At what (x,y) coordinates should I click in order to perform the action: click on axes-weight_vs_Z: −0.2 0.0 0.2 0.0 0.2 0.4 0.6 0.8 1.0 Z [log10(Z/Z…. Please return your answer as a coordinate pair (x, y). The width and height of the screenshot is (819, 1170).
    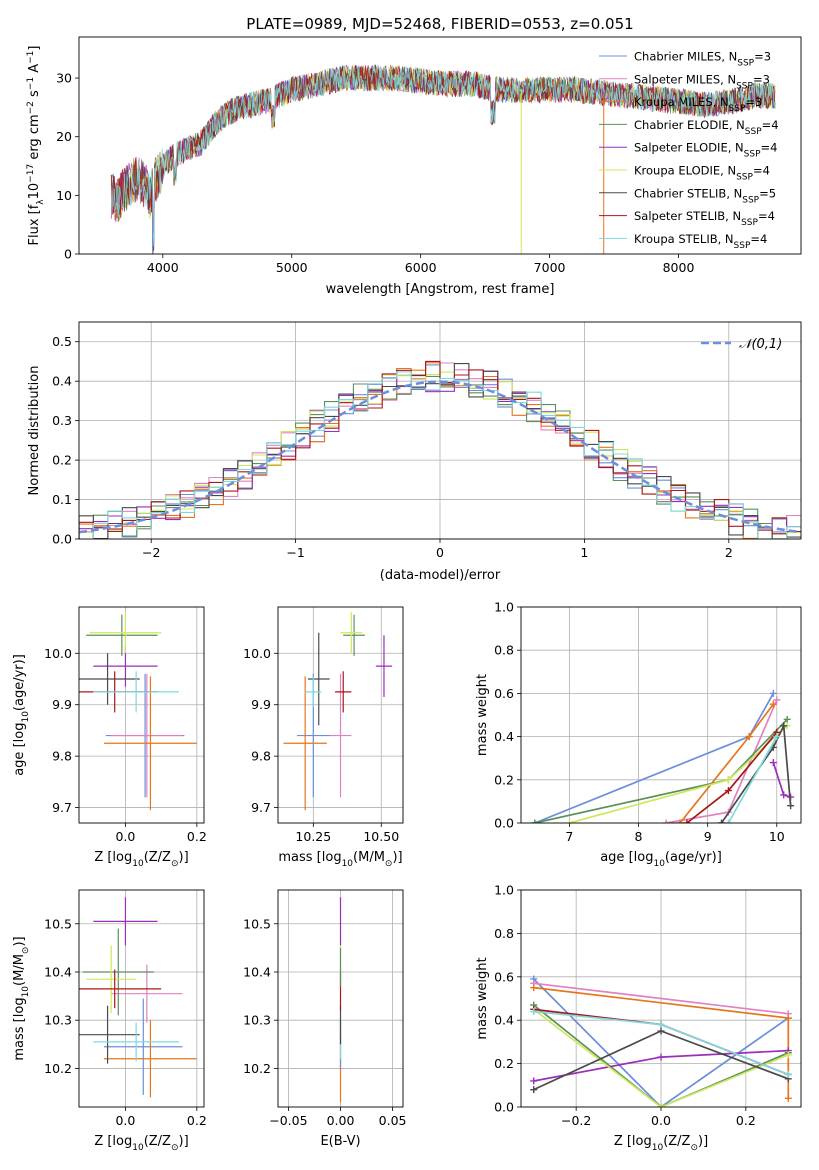
    Looking at the image, I should click on (638, 1018).